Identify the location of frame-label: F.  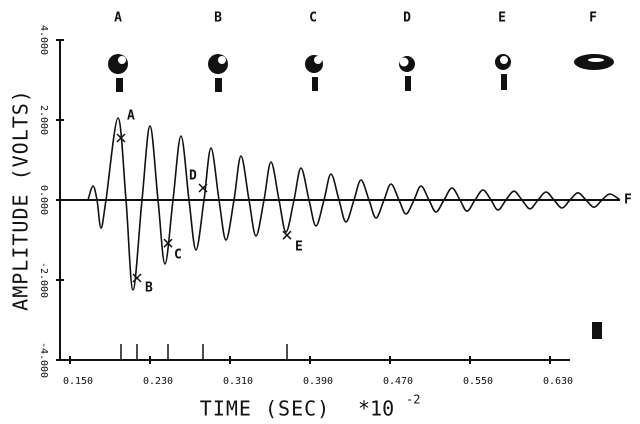
(593, 18).